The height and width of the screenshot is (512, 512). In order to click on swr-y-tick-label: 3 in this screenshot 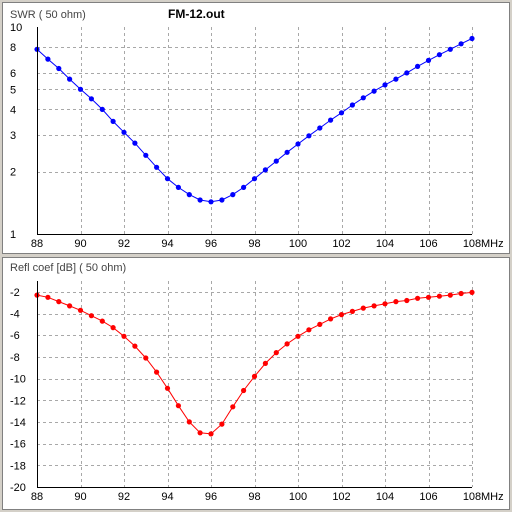, I will do `click(13, 136)`.